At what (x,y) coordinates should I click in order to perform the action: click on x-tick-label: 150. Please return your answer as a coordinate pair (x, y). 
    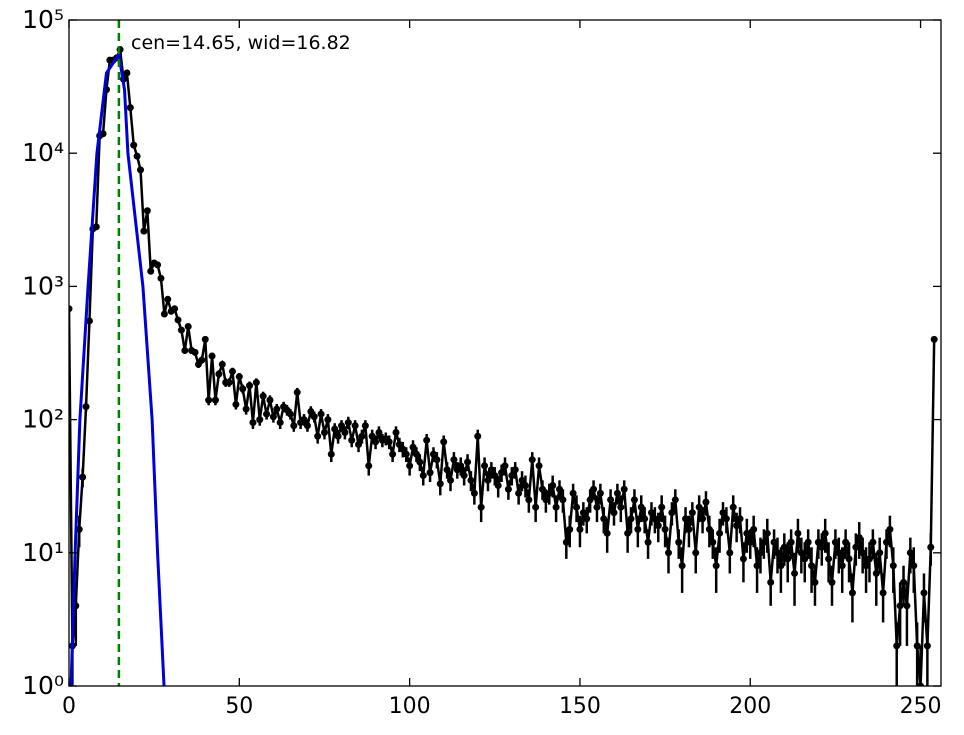
    Looking at the image, I should click on (580, 706).